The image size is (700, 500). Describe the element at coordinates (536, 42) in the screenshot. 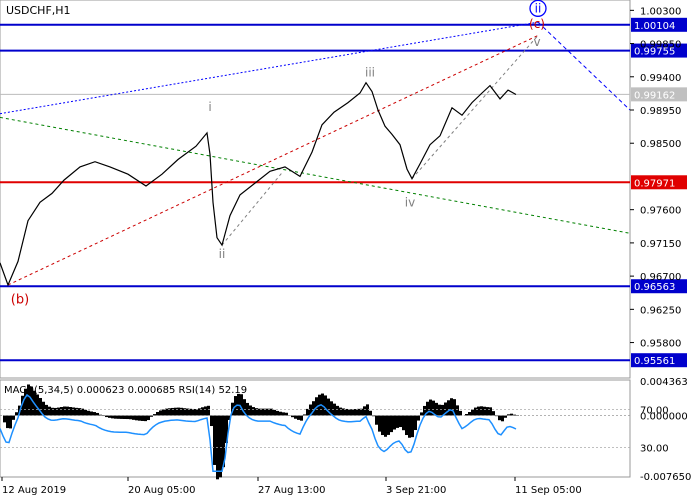

I see `wave-label: v` at that location.